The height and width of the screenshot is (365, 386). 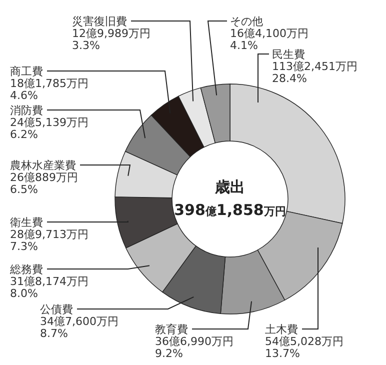 I want to click on data-label: 18億1,785万円 4.6%, so click(x=49, y=89).